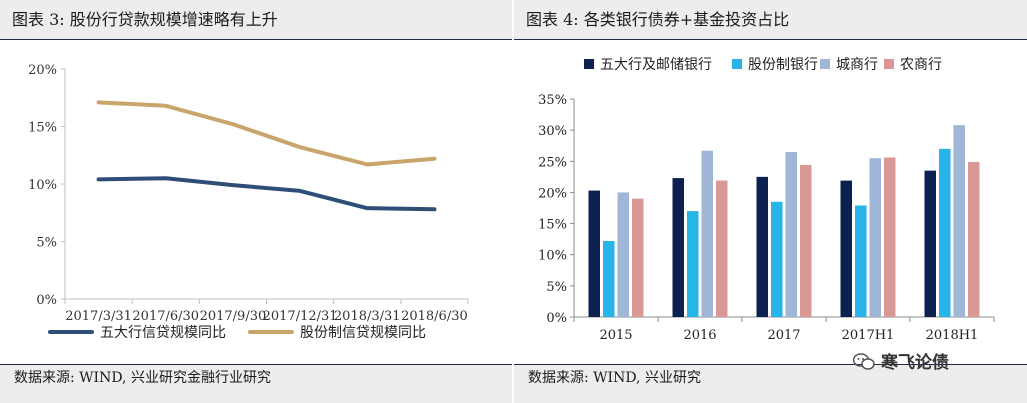 The image size is (1027, 403). What do you see at coordinates (783, 335) in the screenshot?
I see `x-tick-label: 2017` at bounding box center [783, 335].